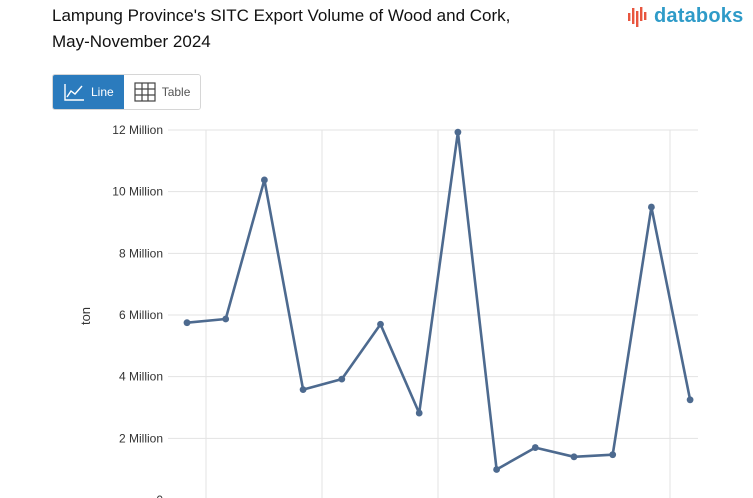  I want to click on y-tick-label-0: 0, so click(159, 495).